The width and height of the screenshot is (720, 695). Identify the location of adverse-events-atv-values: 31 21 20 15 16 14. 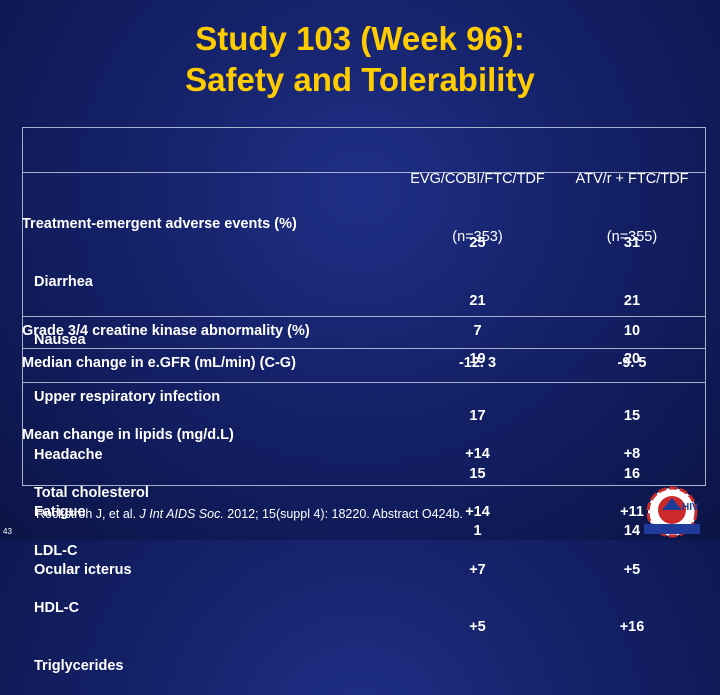
(632, 387).